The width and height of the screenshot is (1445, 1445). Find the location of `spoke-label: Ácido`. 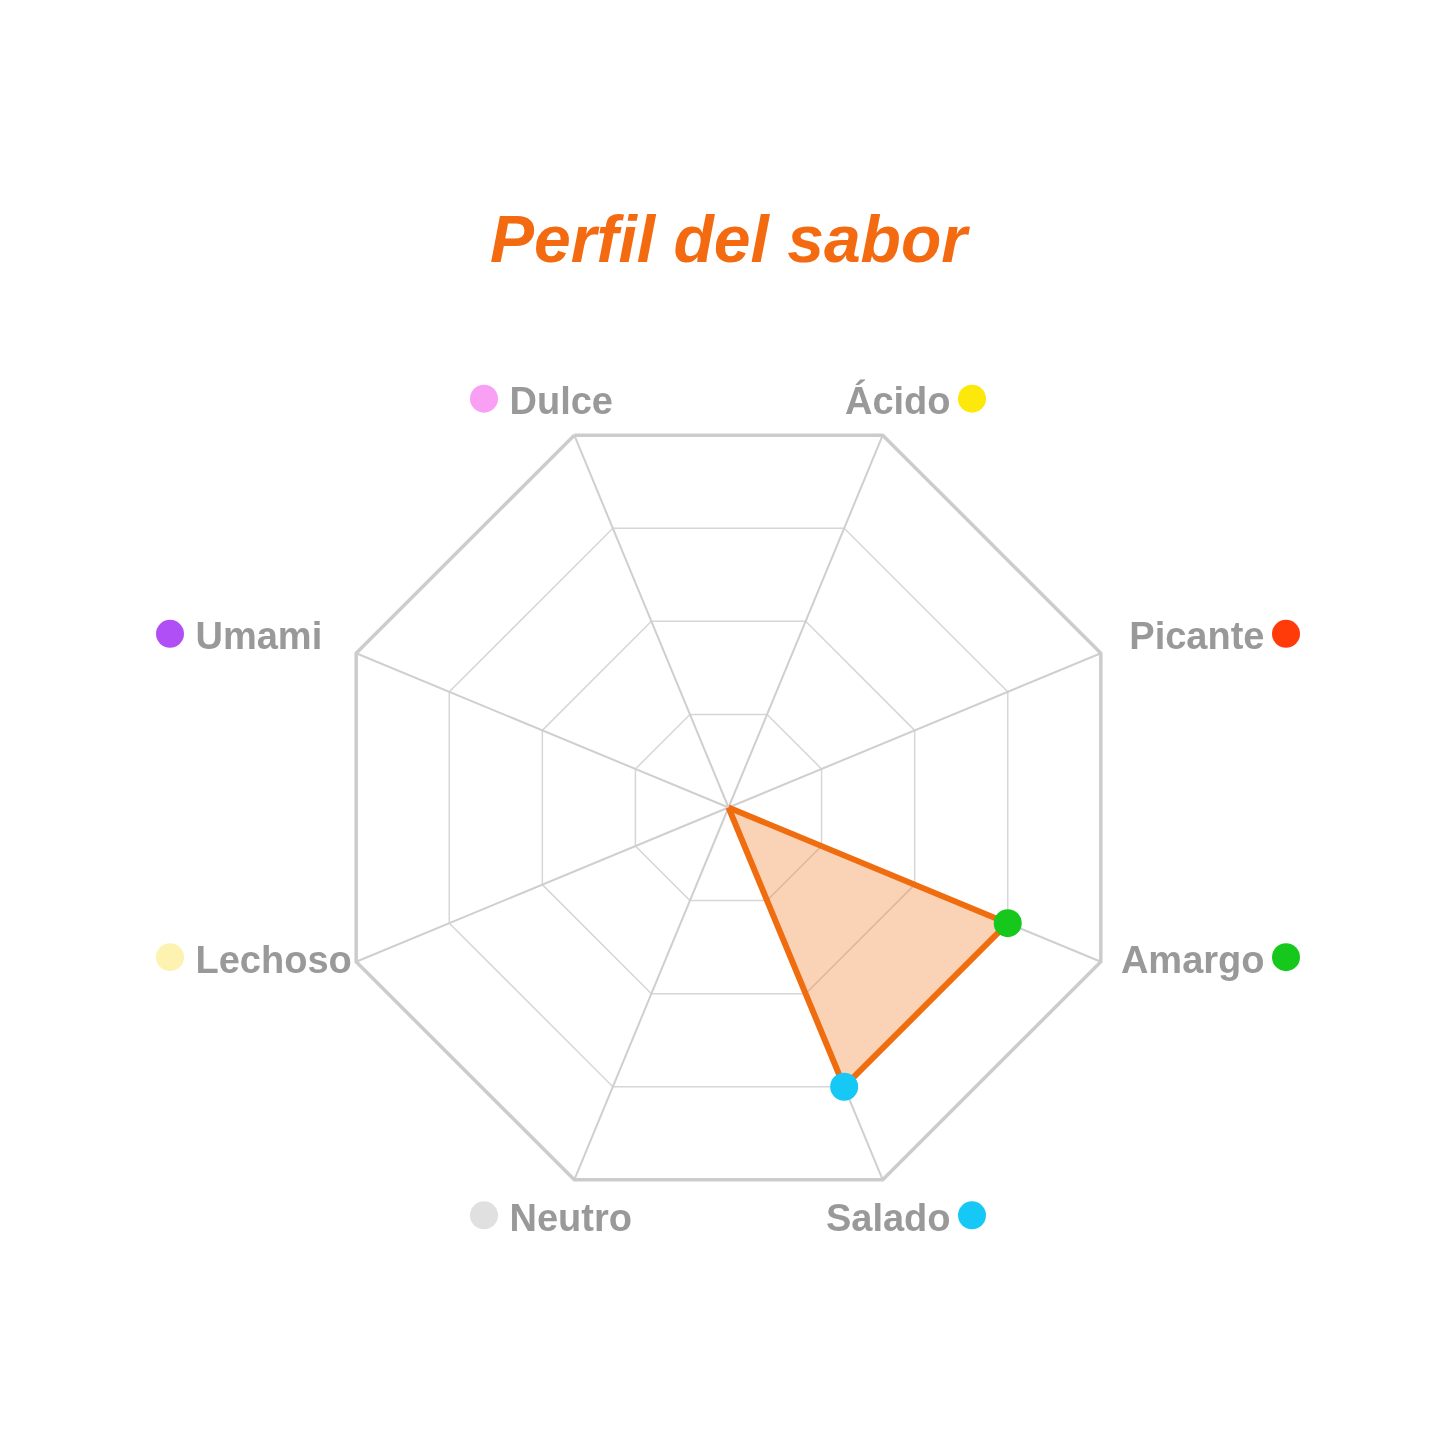

spoke-label: Ácido is located at coordinates (897, 401).